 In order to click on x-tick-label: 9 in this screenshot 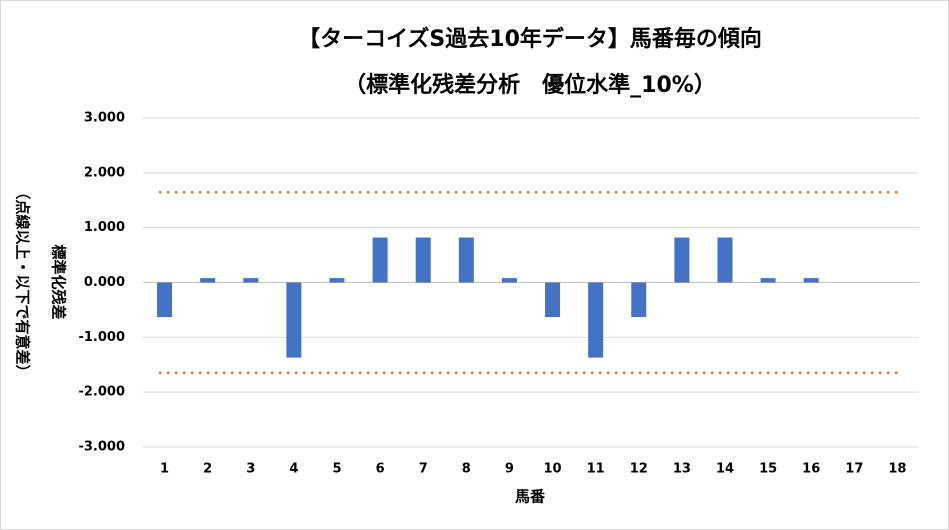, I will do `click(509, 469)`.